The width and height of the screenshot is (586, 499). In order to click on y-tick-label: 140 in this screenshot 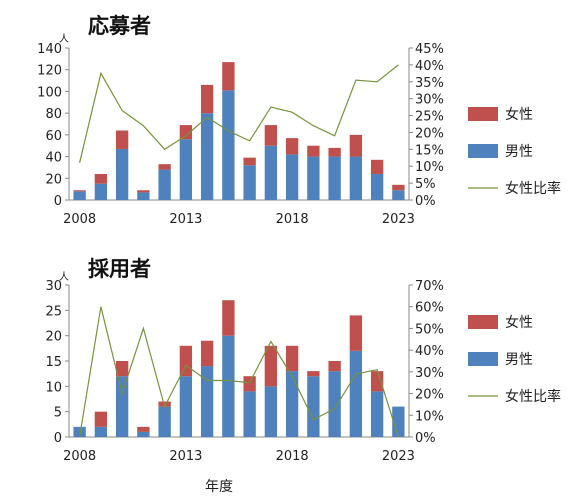, I will do `click(49, 49)`.